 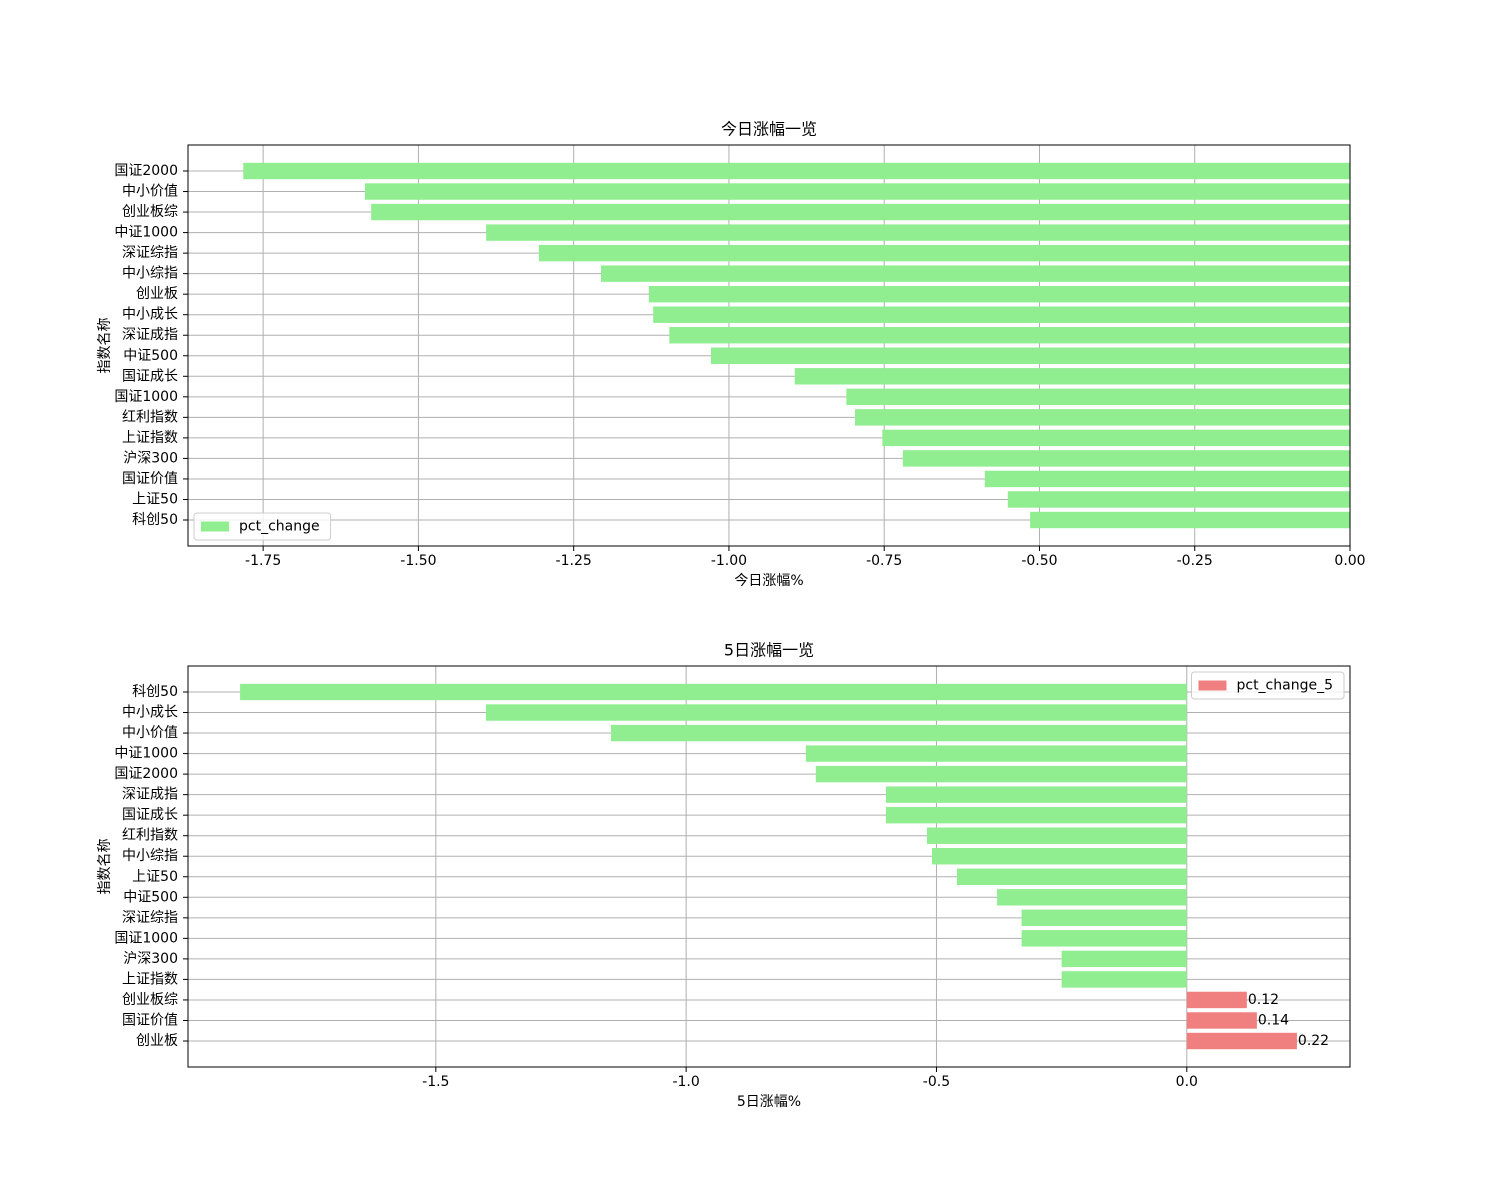 I want to click on chart-title: 今日涨幅一览, so click(x=769, y=129).